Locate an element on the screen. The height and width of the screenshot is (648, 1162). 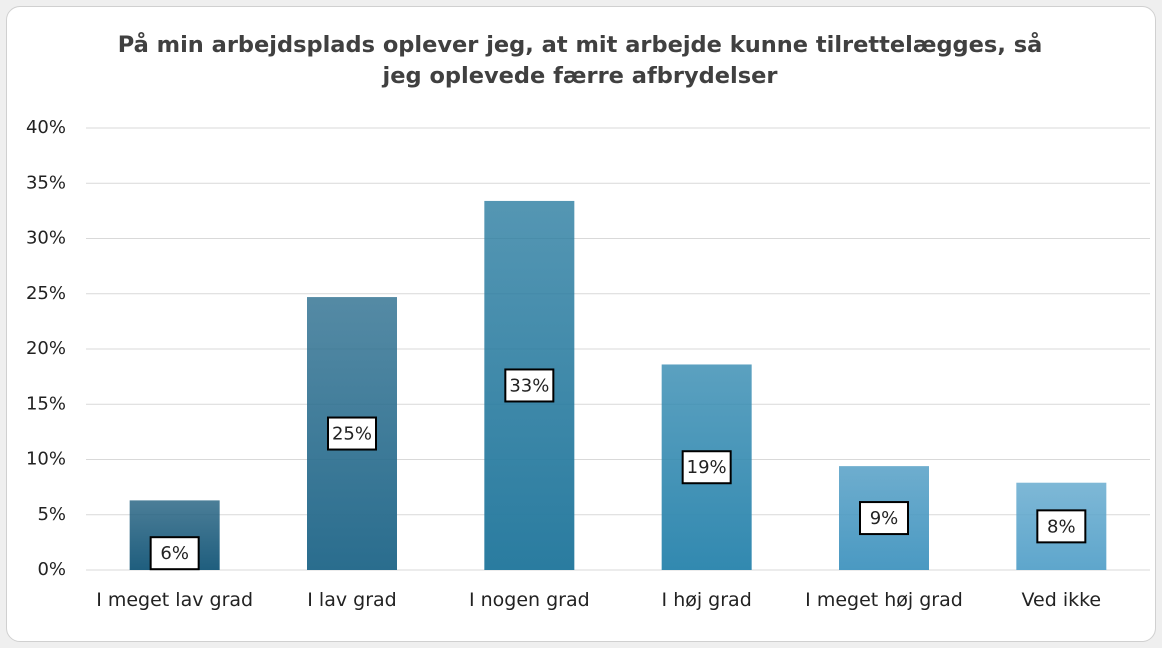
value-label: 33% is located at coordinates (529, 385).